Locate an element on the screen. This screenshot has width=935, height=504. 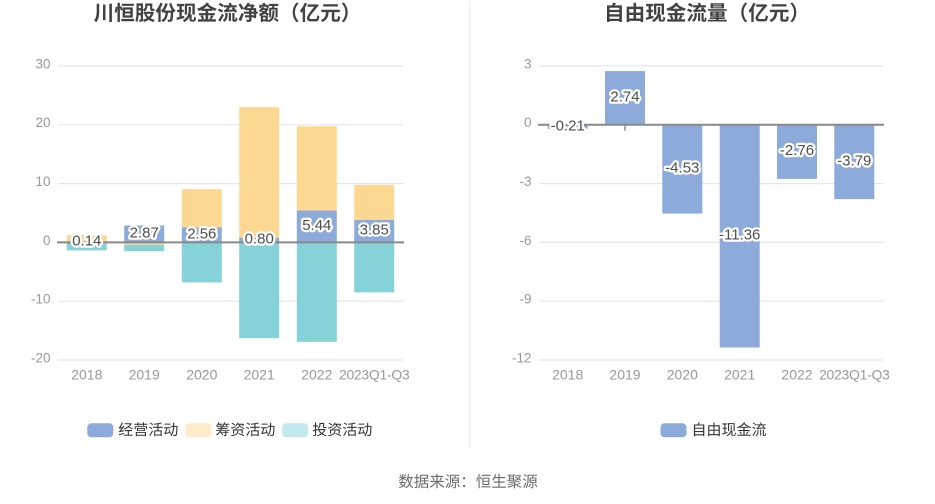
svg-text: 2.74 is located at coordinates (624, 96).